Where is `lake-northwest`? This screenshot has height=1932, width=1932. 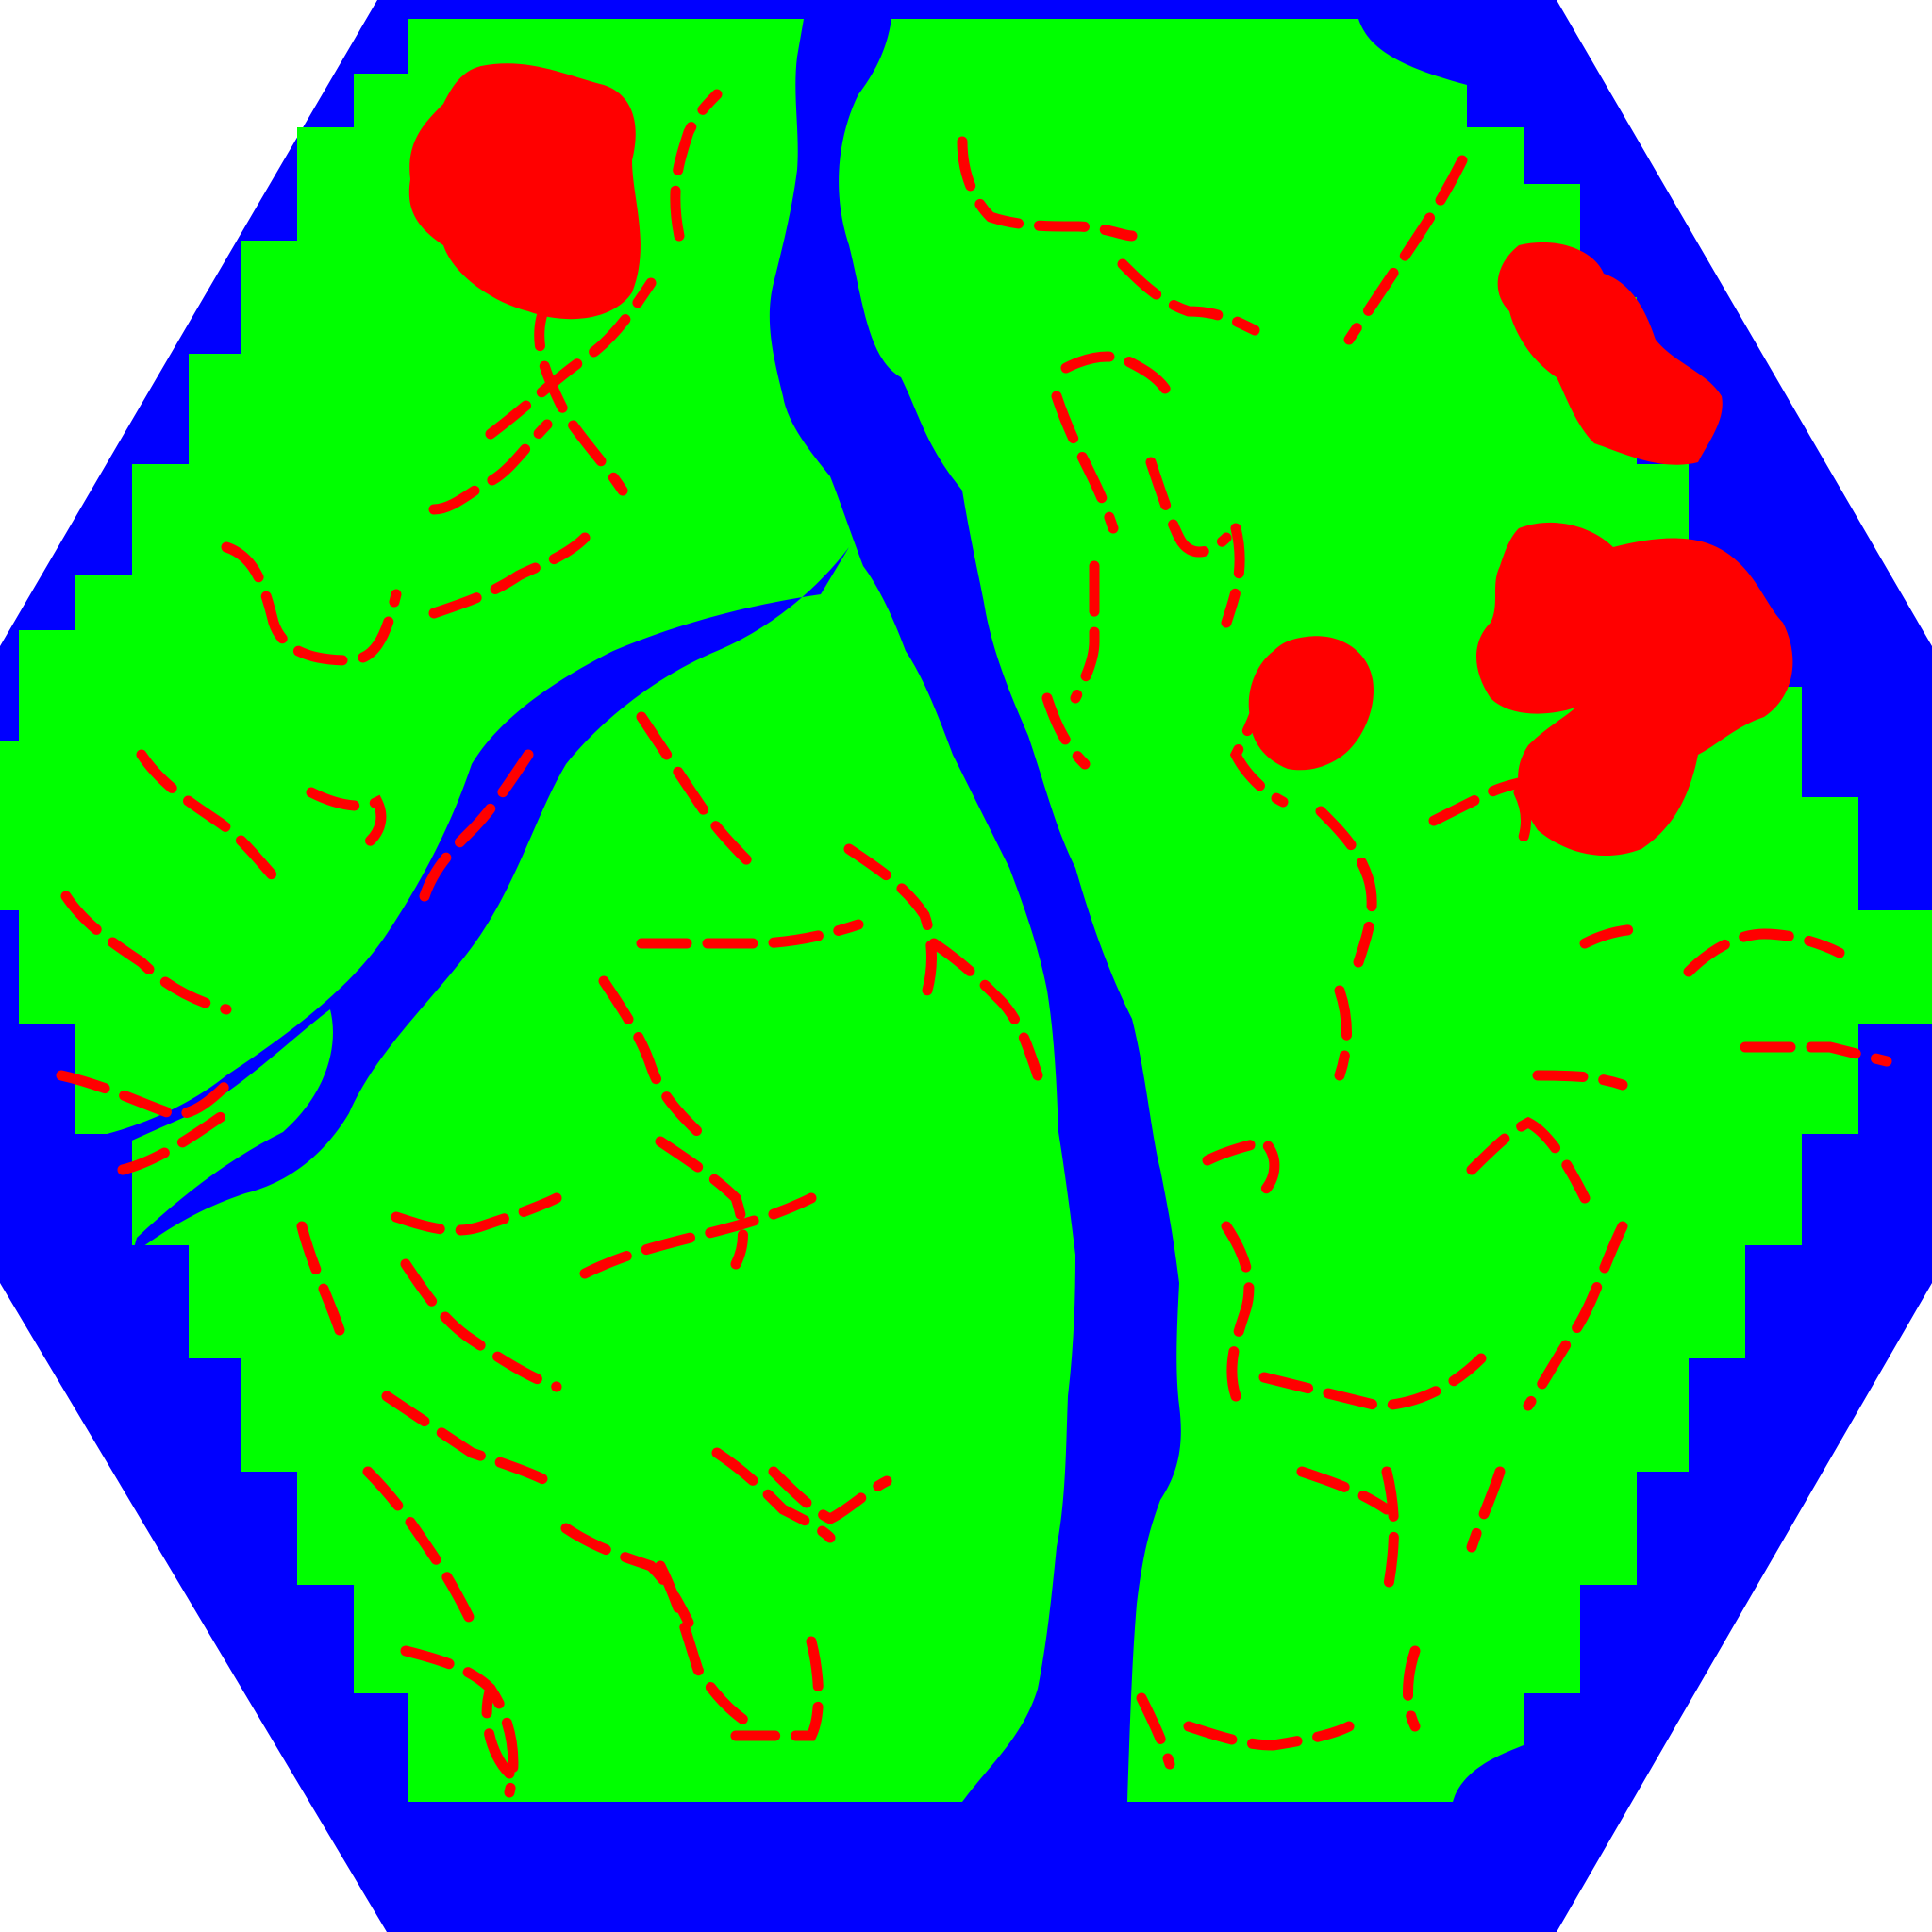 lake-northwest is located at coordinates (524, 191).